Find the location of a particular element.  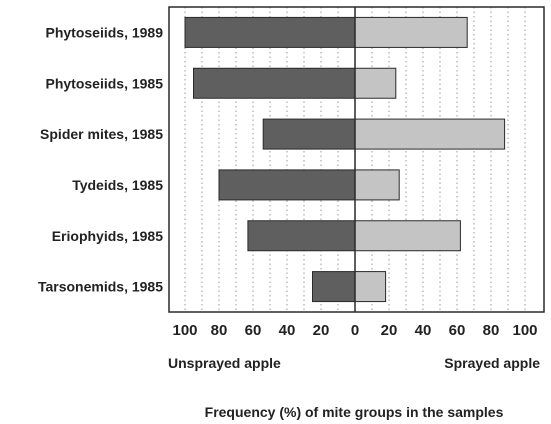

category-label: Phytoseiids, 1985 is located at coordinates (104, 83).